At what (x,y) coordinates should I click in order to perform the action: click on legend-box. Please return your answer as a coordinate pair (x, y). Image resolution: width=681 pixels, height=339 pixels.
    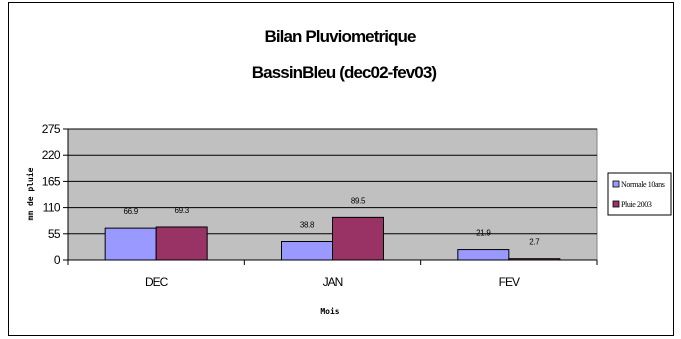
    Looking at the image, I should click on (639, 194).